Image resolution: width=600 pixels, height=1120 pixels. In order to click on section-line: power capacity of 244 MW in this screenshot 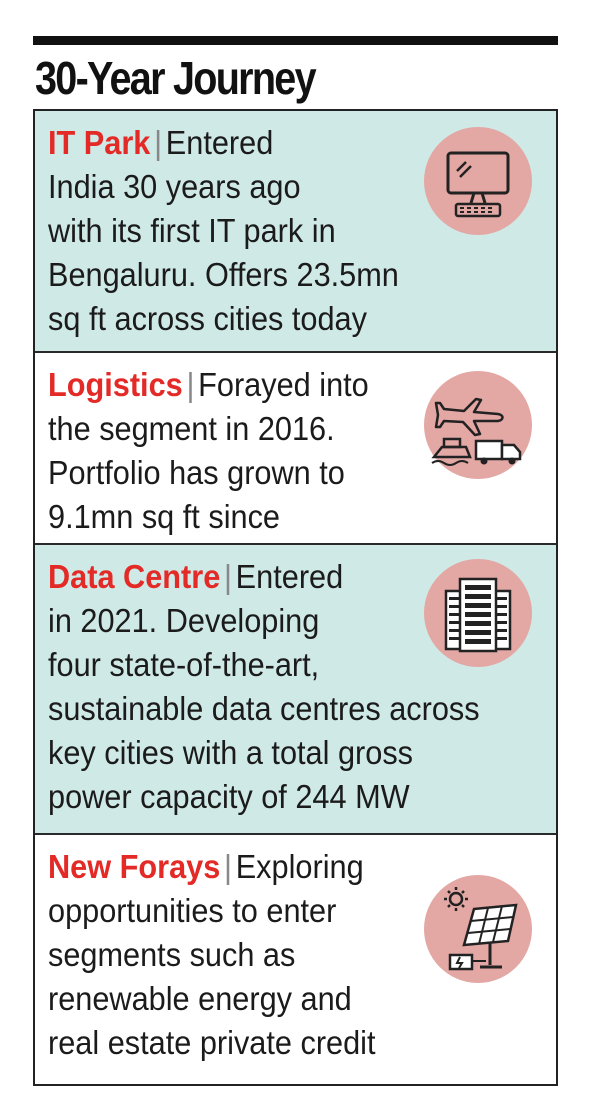, I will do `click(229, 796)`.